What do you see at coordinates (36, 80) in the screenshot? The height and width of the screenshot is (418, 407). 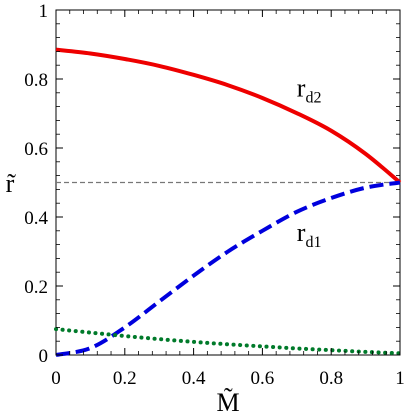 I see `y-tick-label: 0.8` at bounding box center [36, 80].